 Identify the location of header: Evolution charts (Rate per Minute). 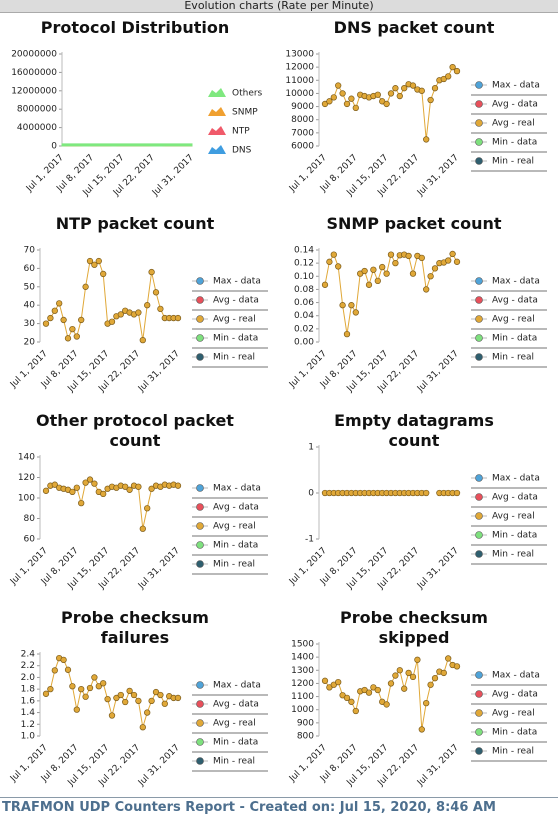
(279, 6).